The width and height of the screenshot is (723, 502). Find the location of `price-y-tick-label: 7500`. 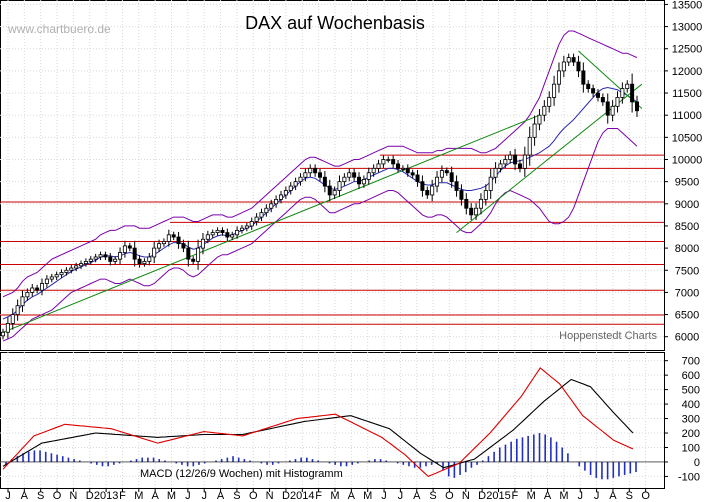

price-y-tick-label: 7500 is located at coordinates (687, 271).